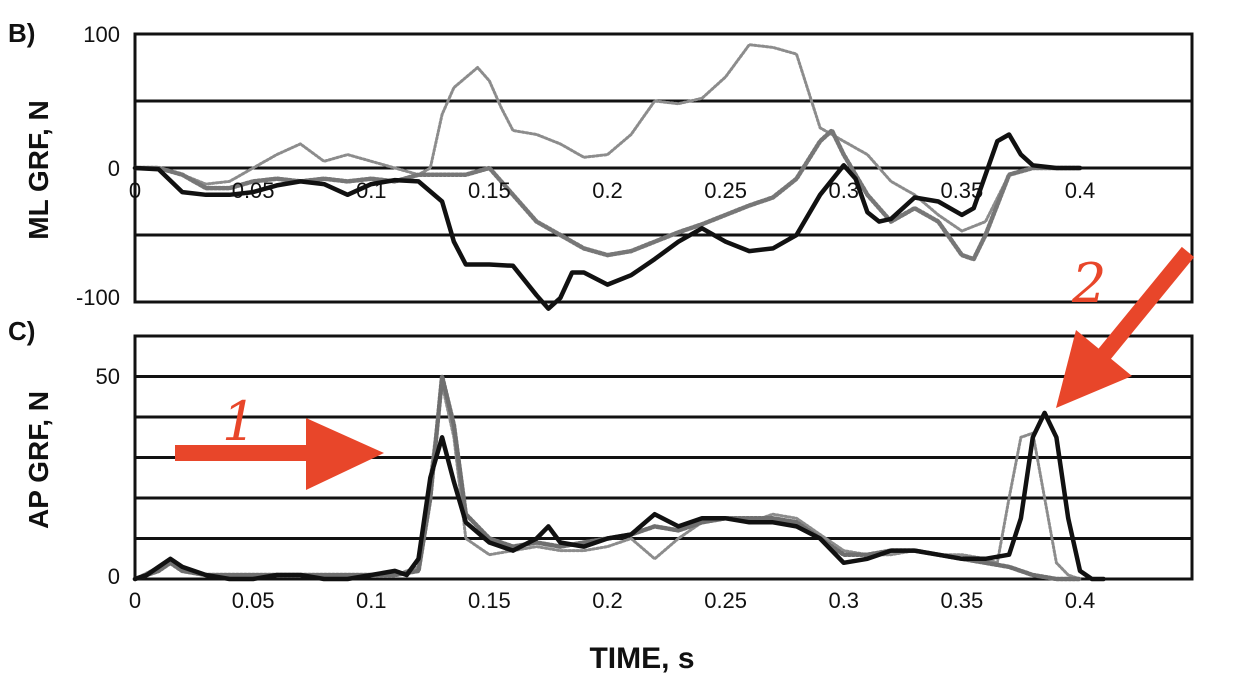 The image size is (1240, 700). I want to click on ml-y-tick-100: 100, so click(101, 34).